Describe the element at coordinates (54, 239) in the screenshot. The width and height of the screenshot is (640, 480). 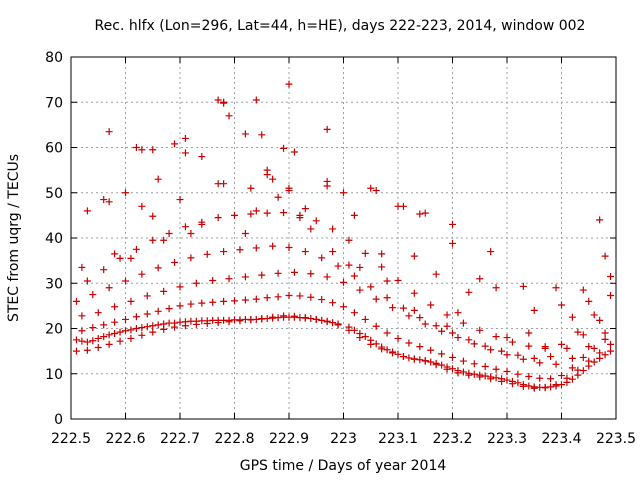
I see `y-tick-labels: 0 10 20 30 40 50 60 70 80` at that location.